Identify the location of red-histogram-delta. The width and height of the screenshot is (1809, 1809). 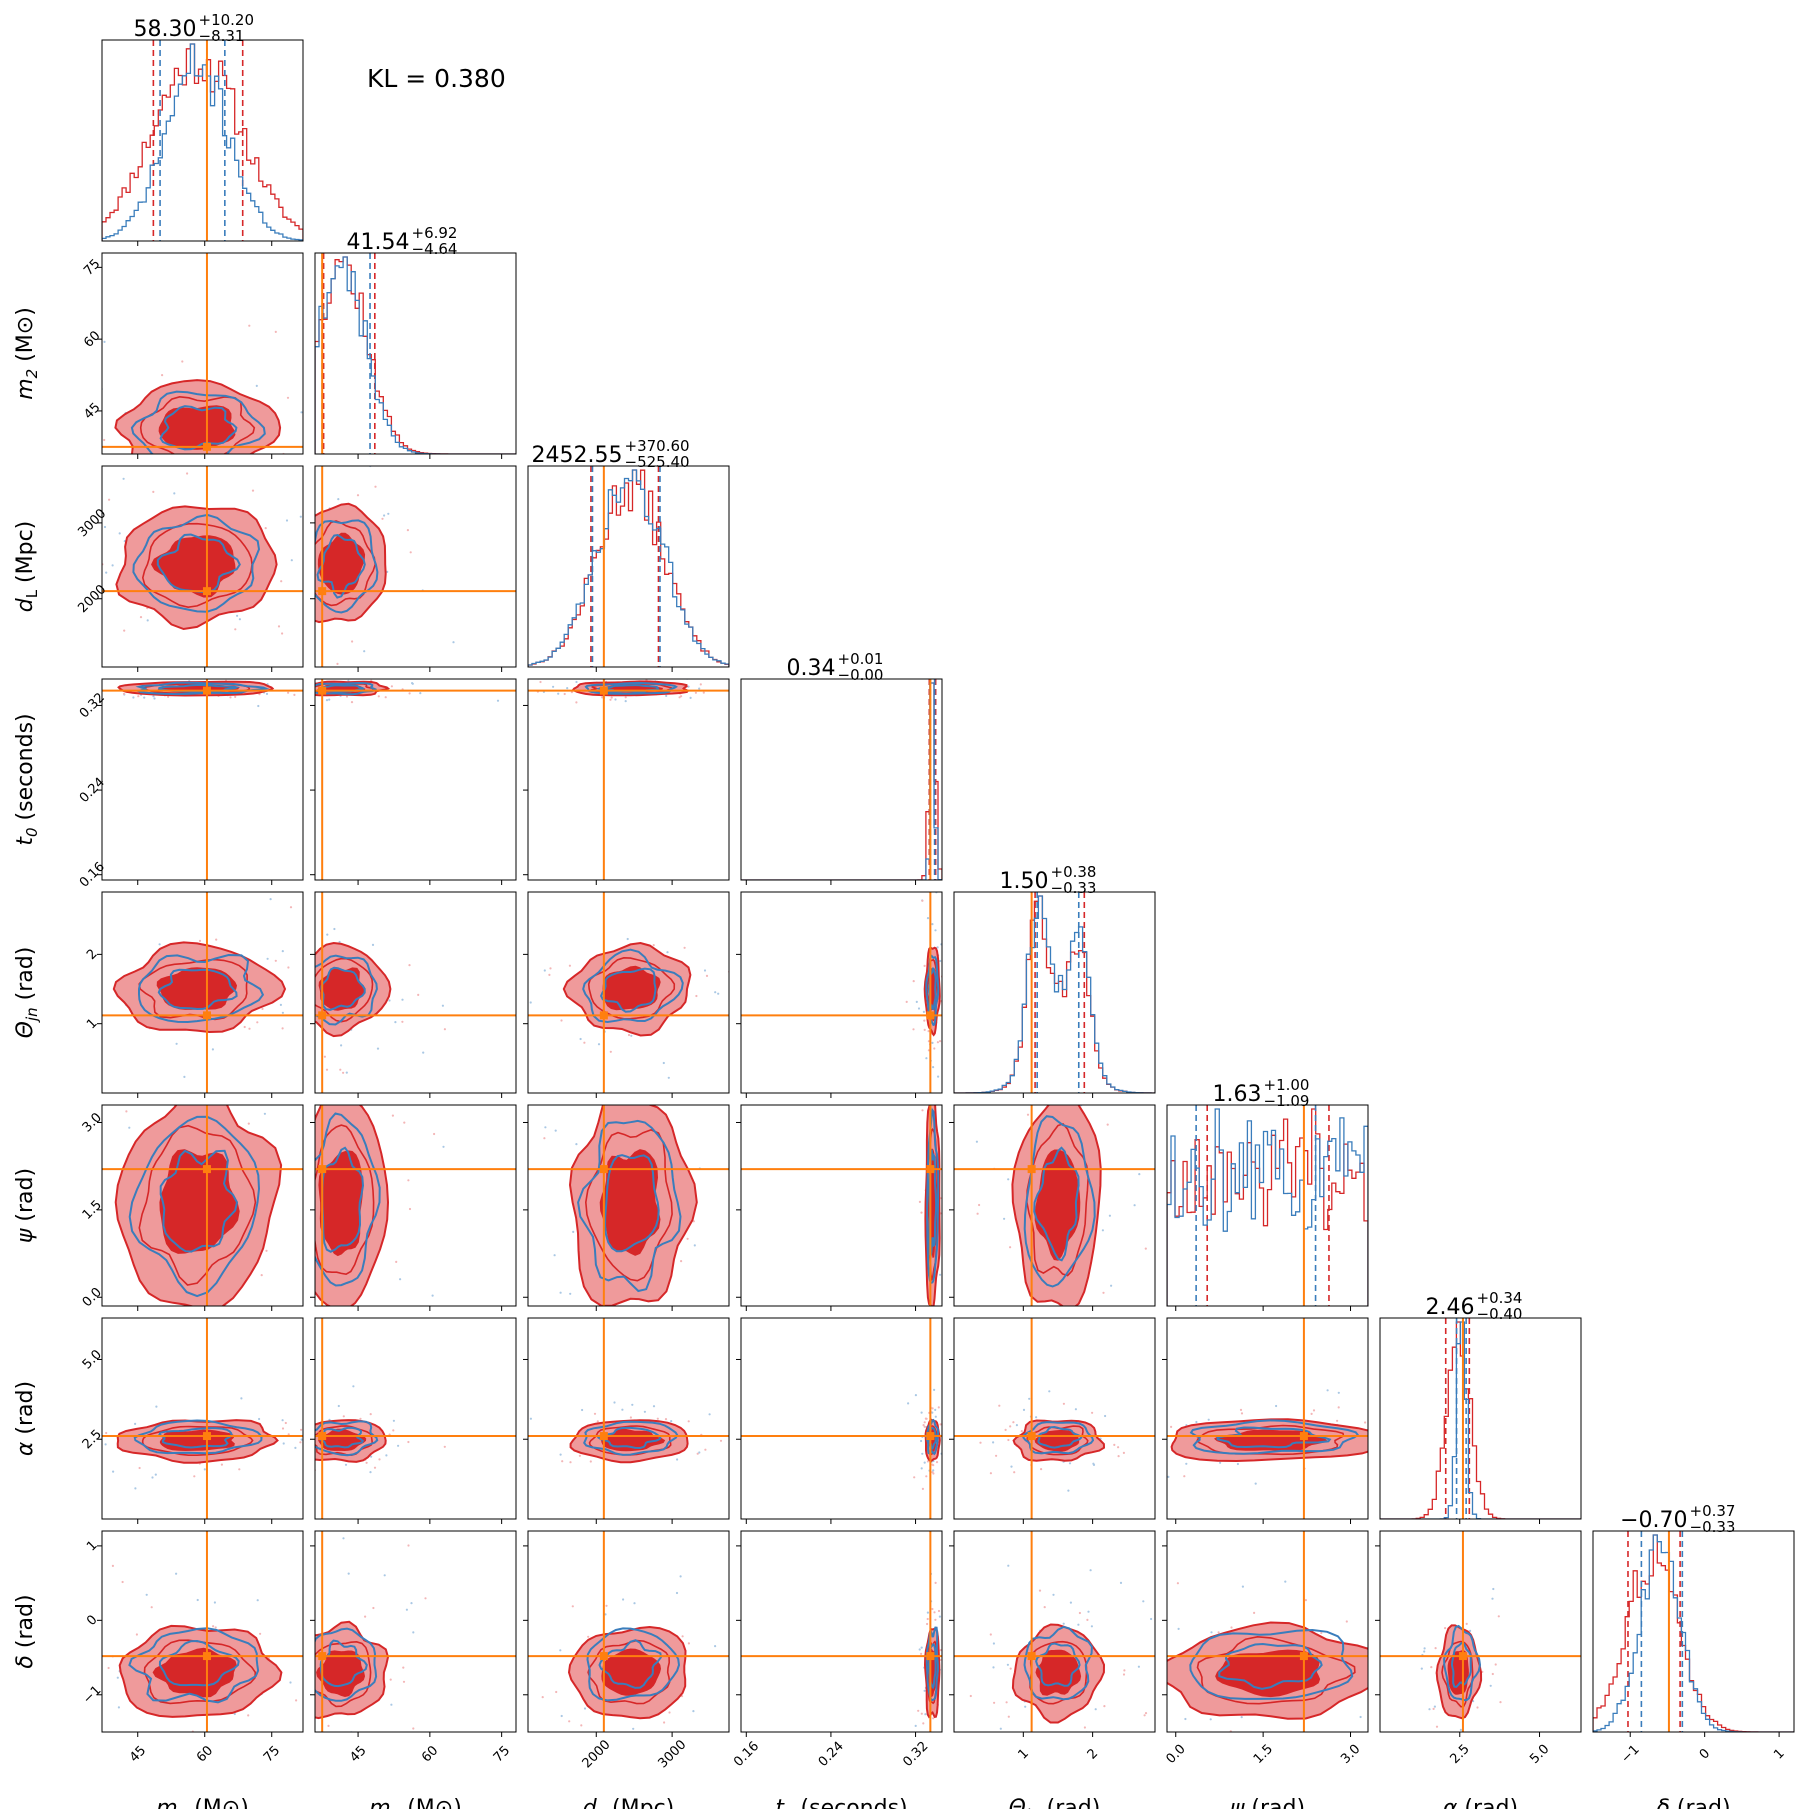
(1693, 1633).